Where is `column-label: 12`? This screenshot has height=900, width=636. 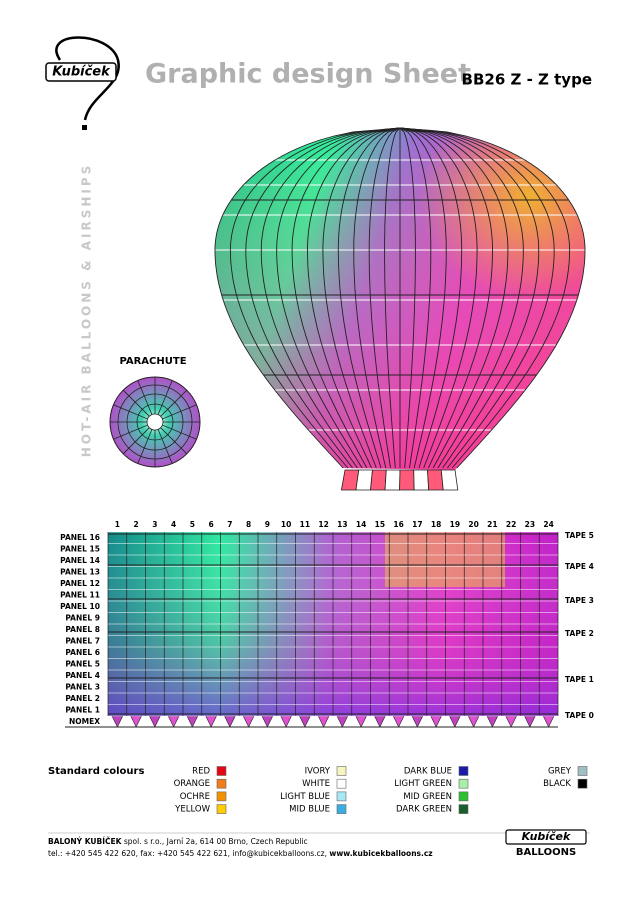
column-label: 12 is located at coordinates (323, 524).